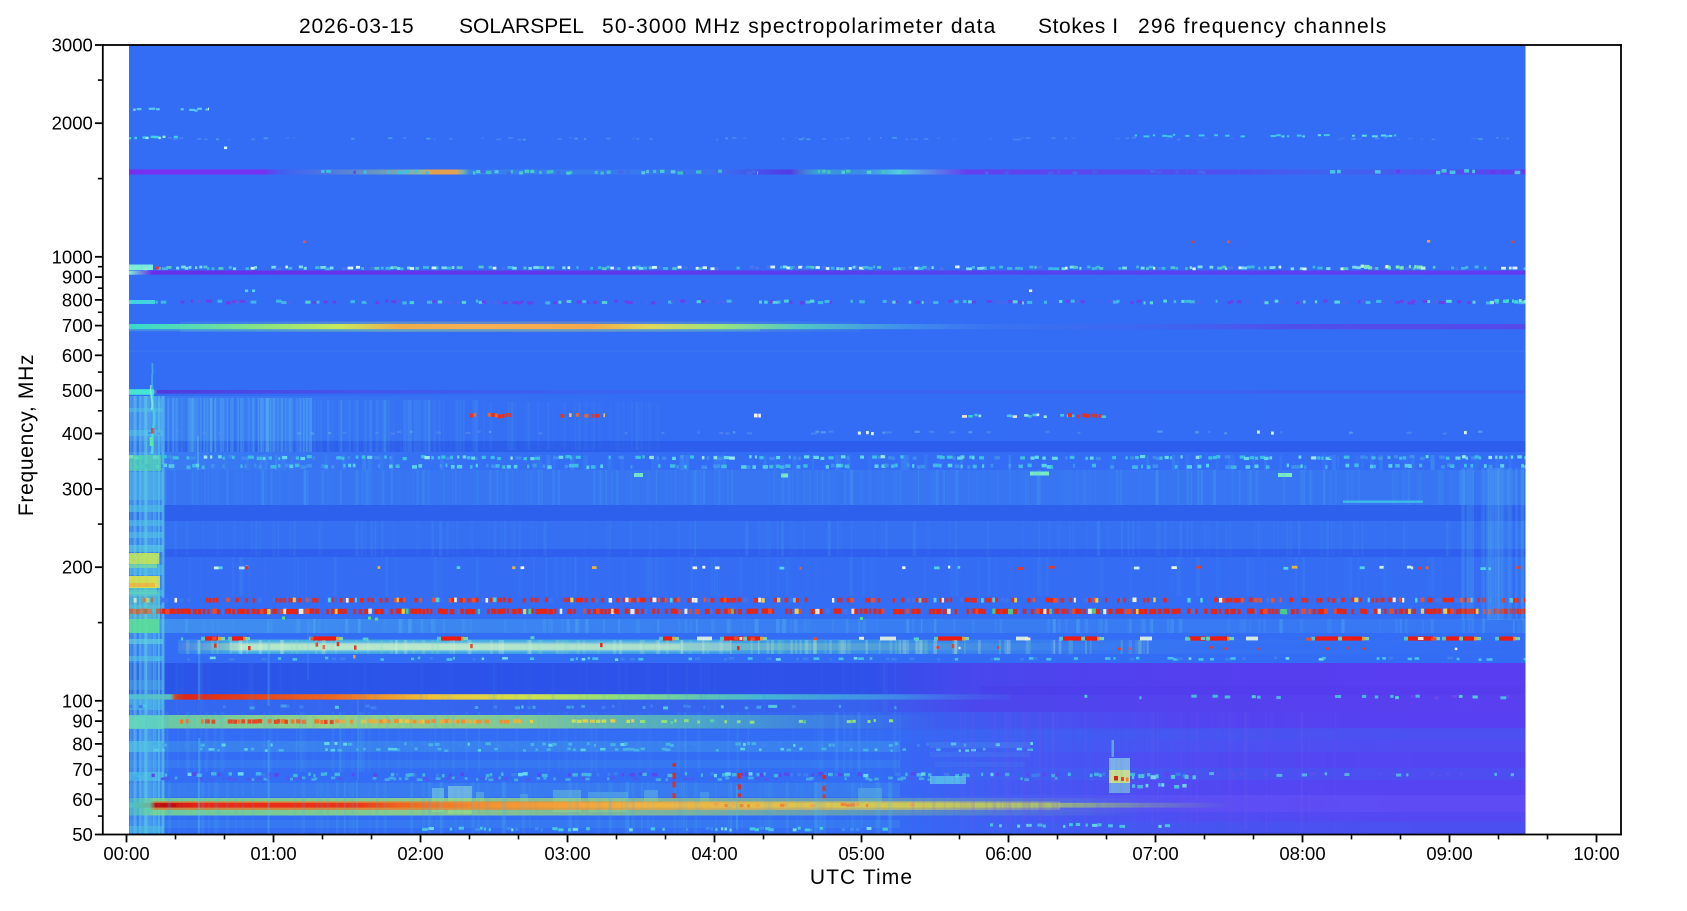 The height and width of the screenshot is (911, 1687). Describe the element at coordinates (521, 26) in the screenshot. I see `svg-text: SOLARSPEL` at that location.